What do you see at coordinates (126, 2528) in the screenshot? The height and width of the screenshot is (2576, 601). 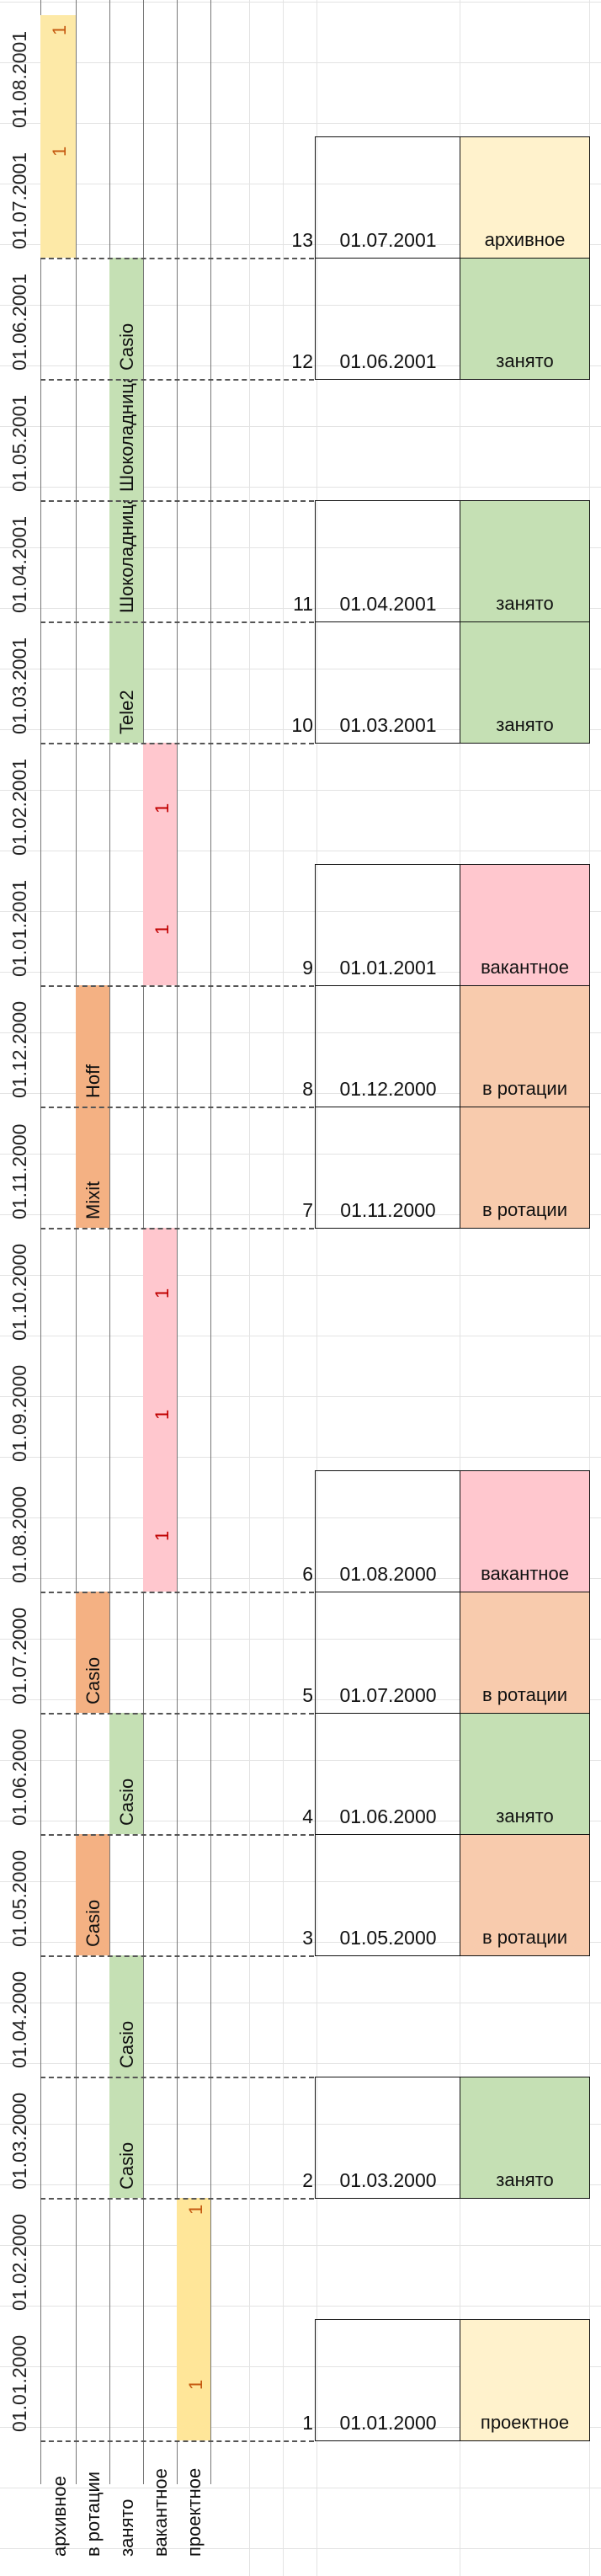 I see `category-label-2: занято` at bounding box center [126, 2528].